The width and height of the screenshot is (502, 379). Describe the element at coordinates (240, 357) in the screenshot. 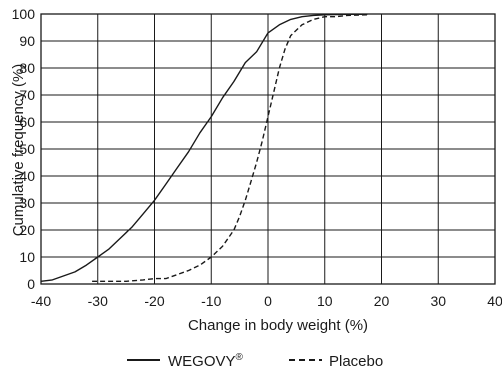

I see `registered-mark: ®` at that location.